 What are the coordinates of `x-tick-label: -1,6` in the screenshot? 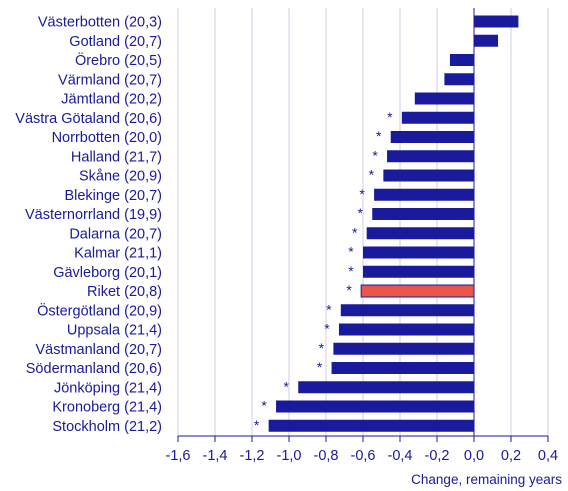 It's located at (178, 456).